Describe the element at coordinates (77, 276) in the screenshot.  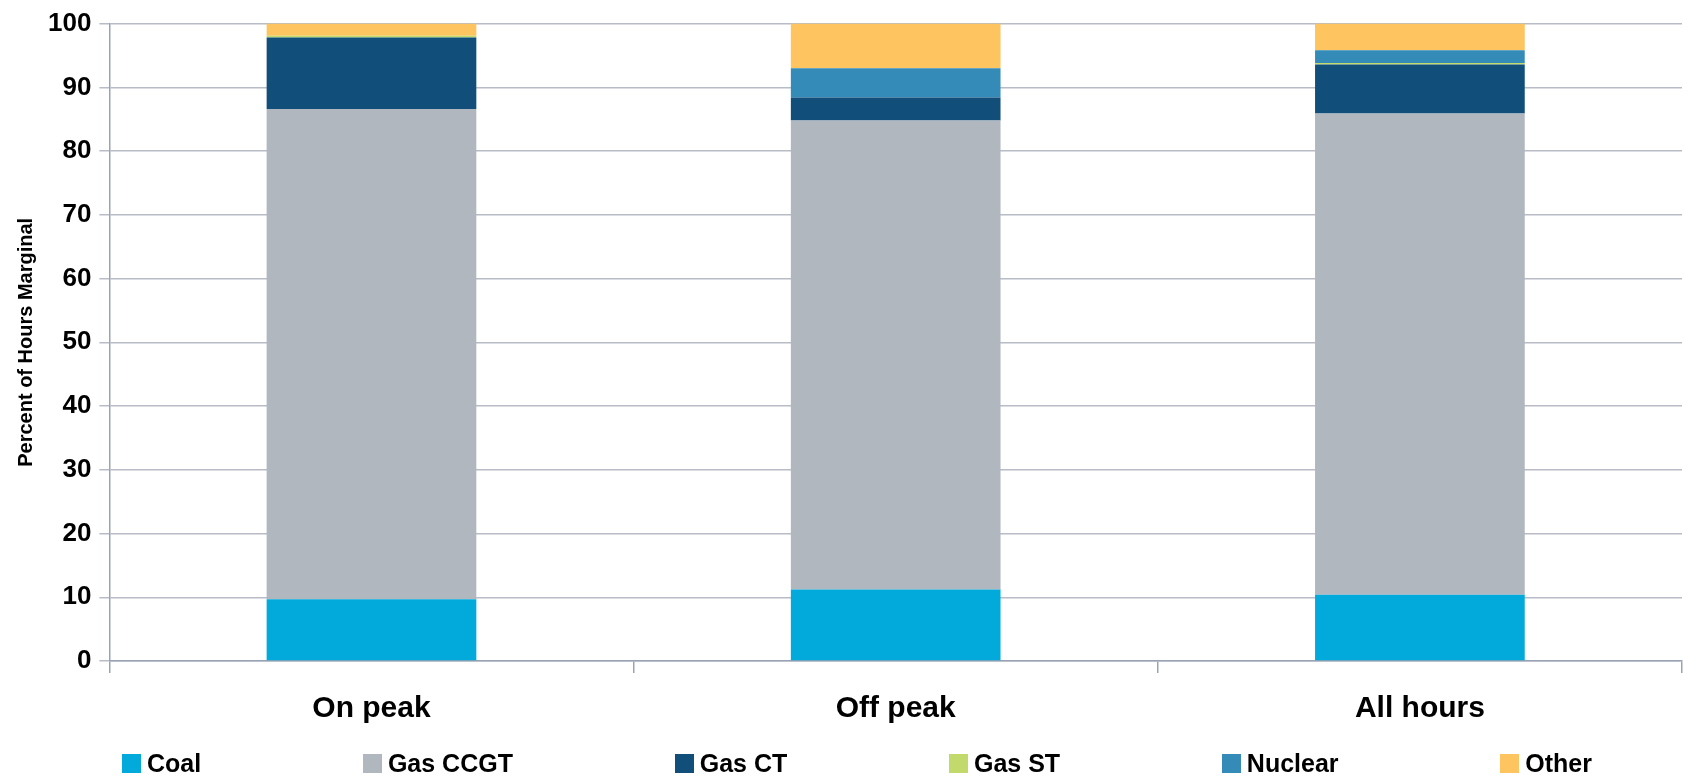
I see `y-tick-label: 60` at that location.